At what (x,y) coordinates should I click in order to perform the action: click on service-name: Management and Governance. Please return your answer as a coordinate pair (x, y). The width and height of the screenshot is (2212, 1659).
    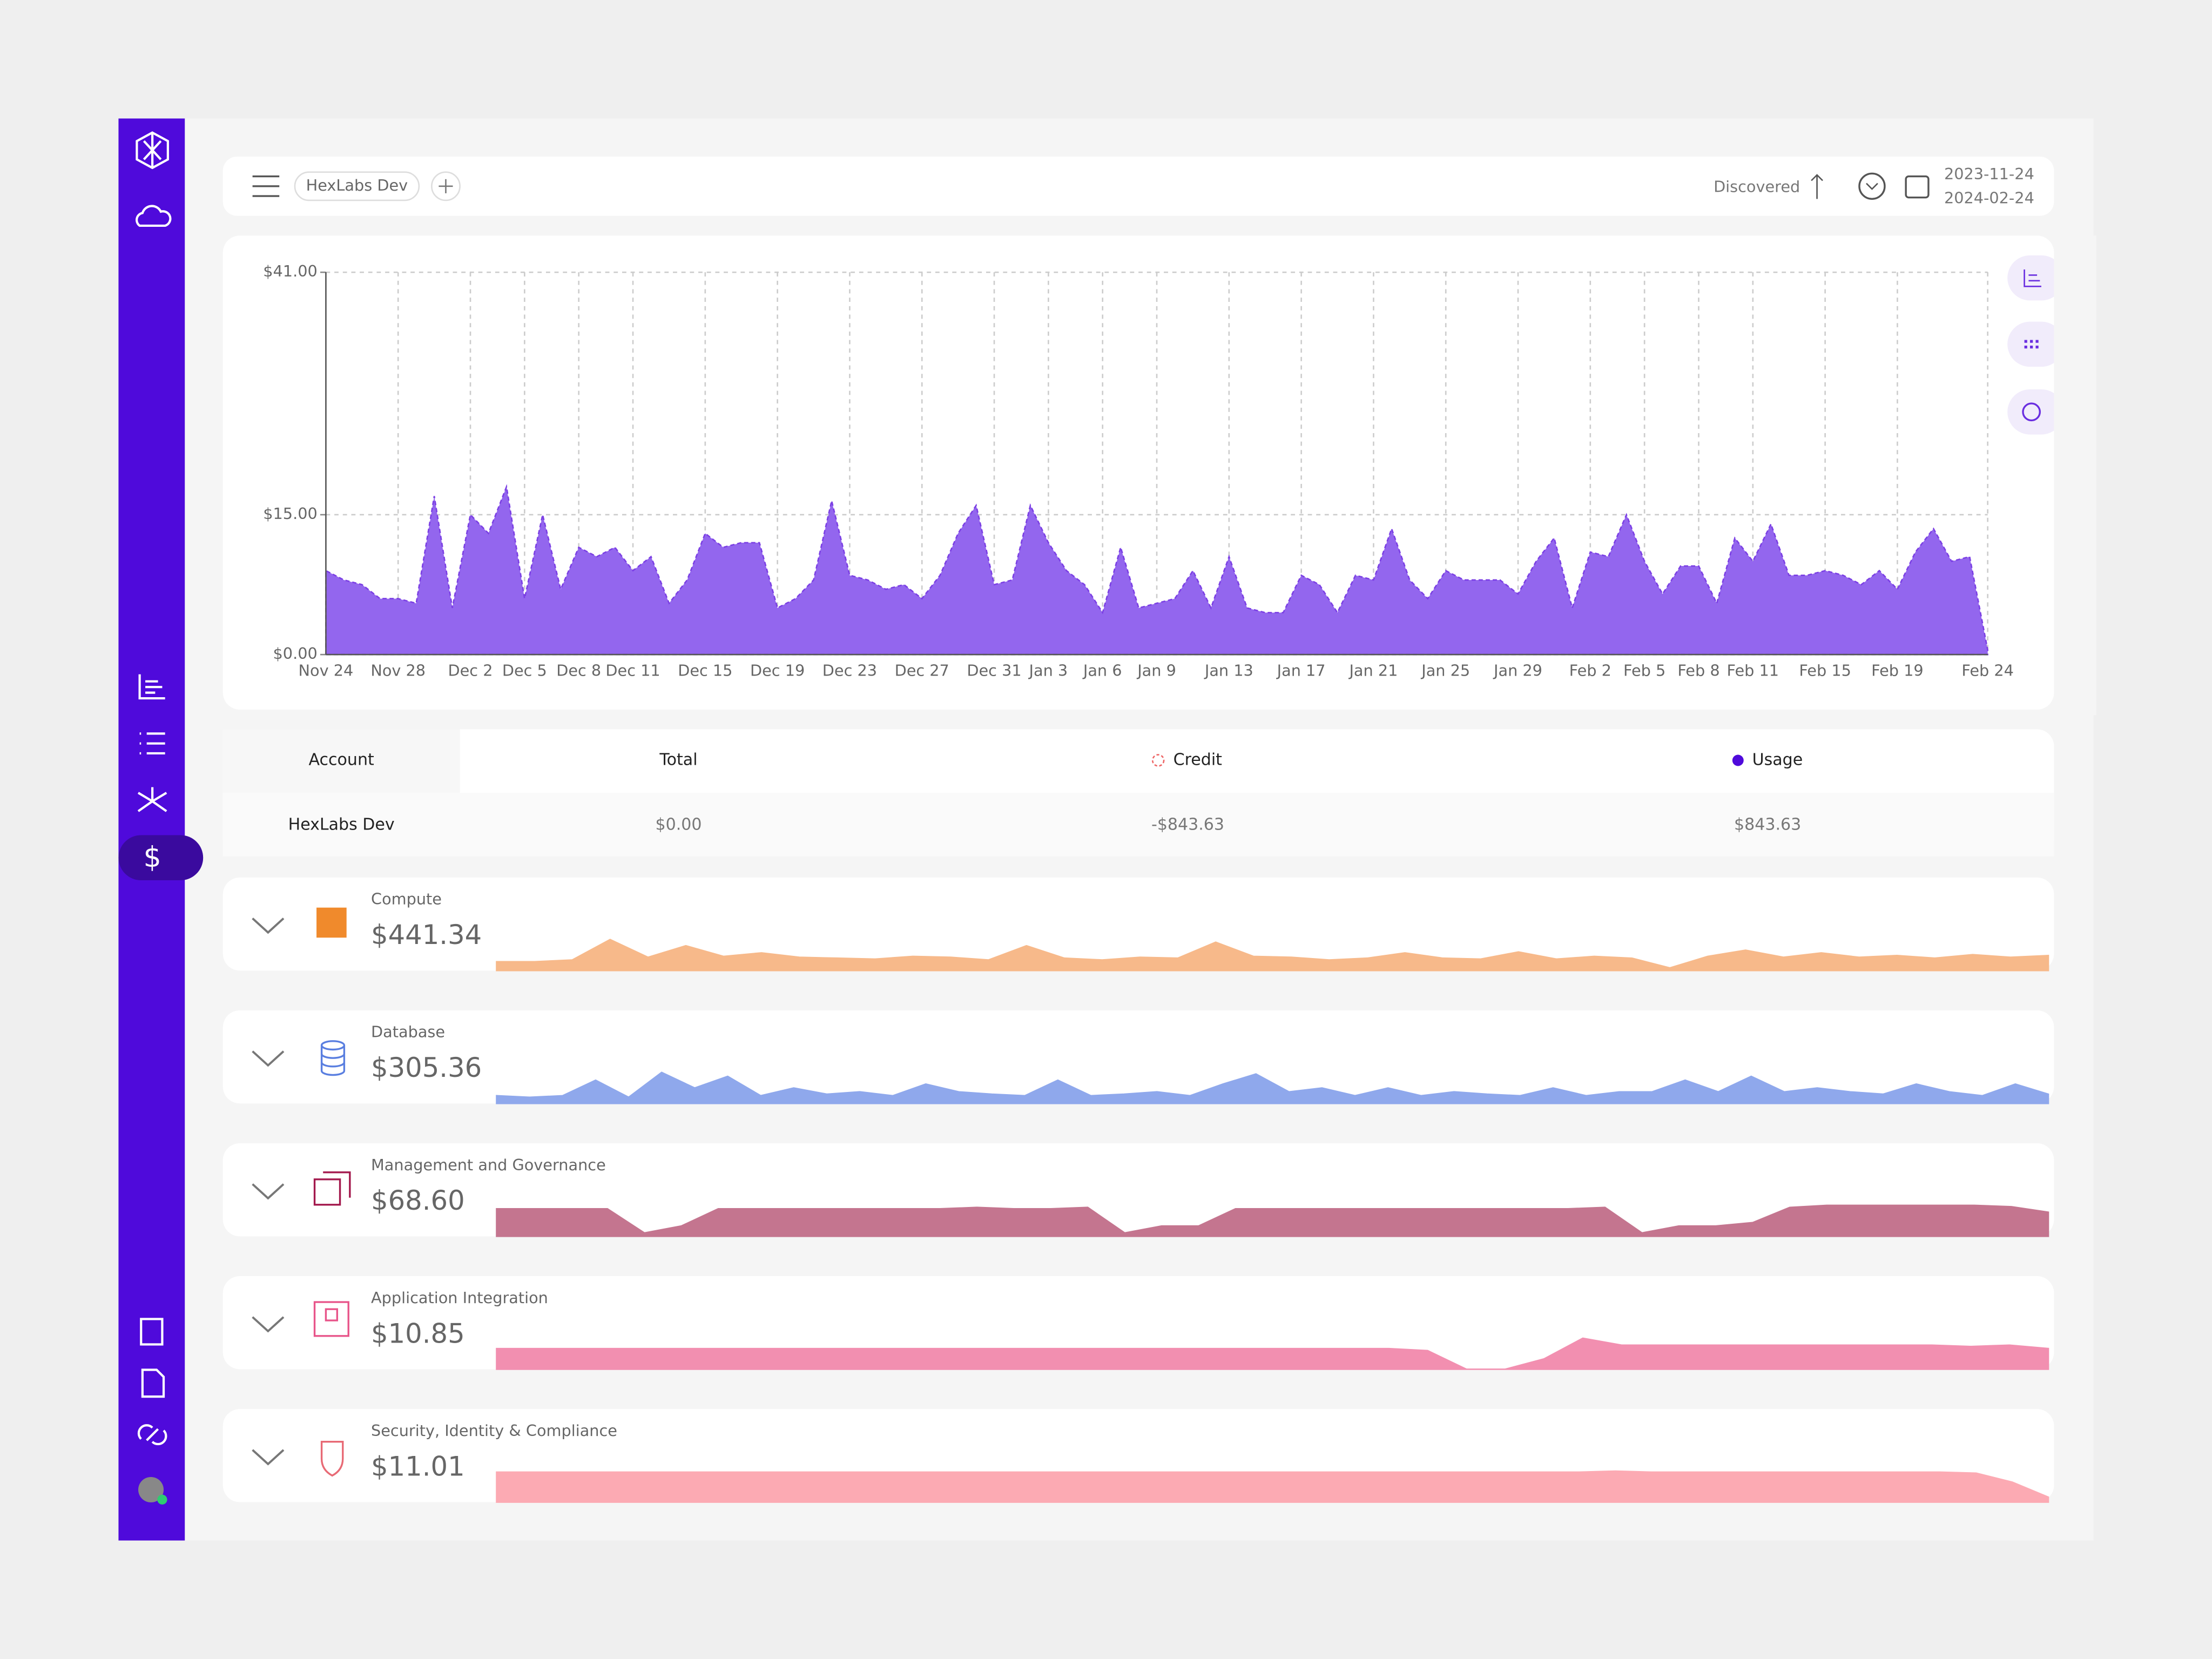
    Looking at the image, I should click on (488, 1165).